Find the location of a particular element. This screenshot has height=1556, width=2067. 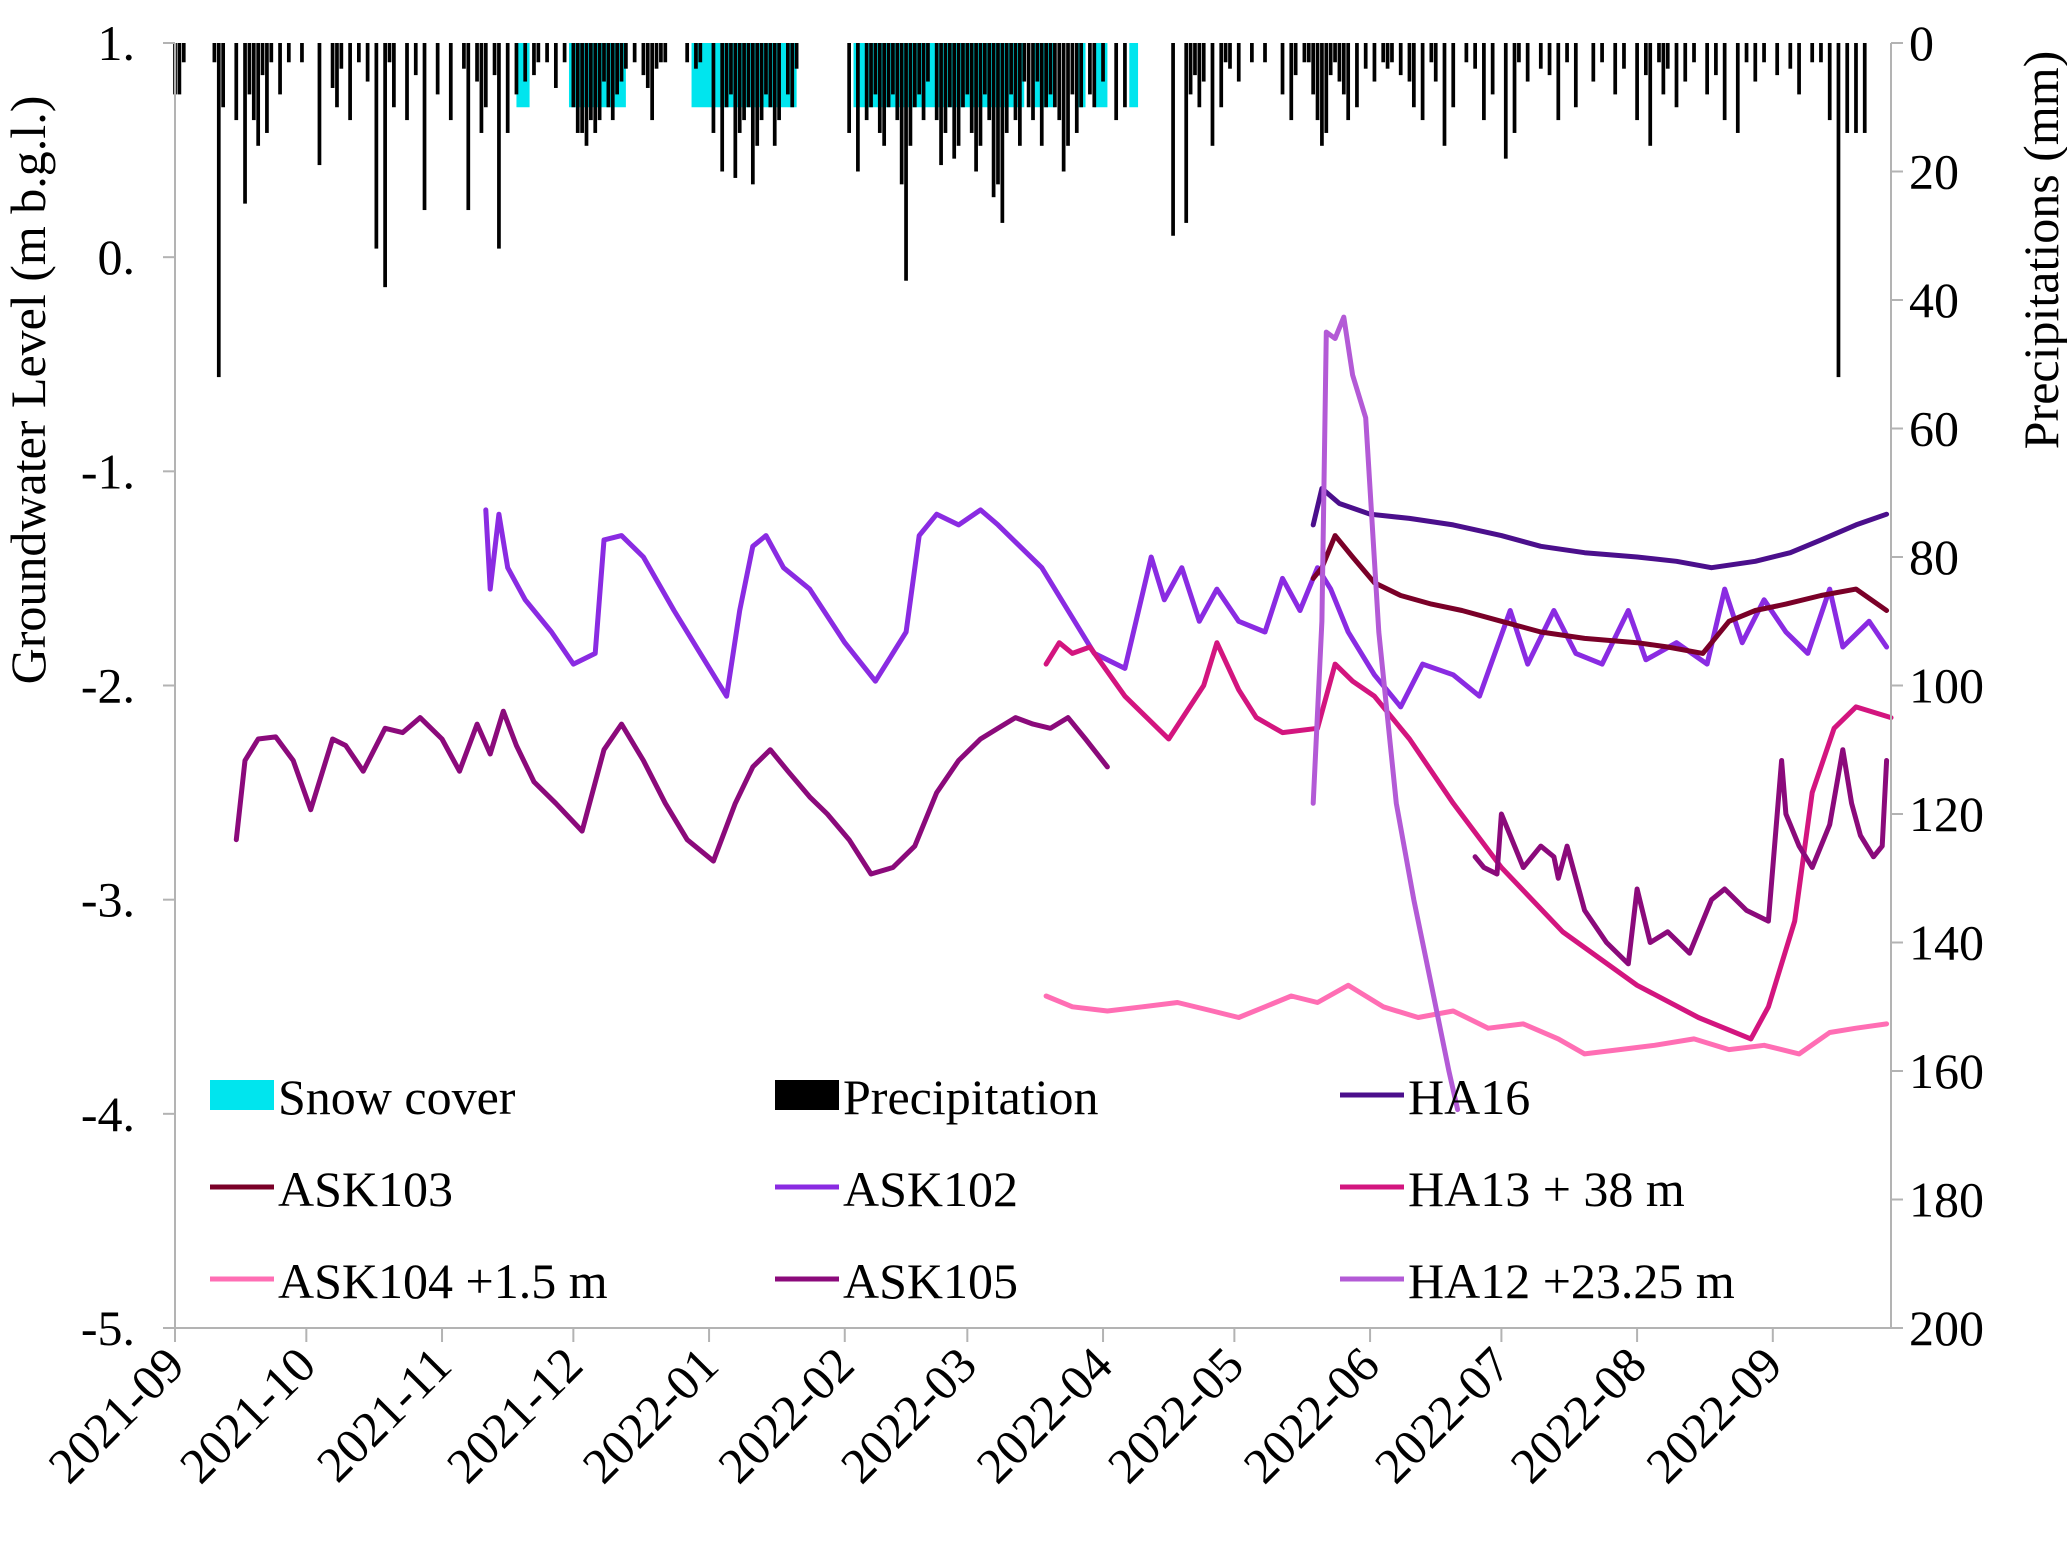

x-tick-label-3: 2021-12 is located at coordinates (514, 1414).